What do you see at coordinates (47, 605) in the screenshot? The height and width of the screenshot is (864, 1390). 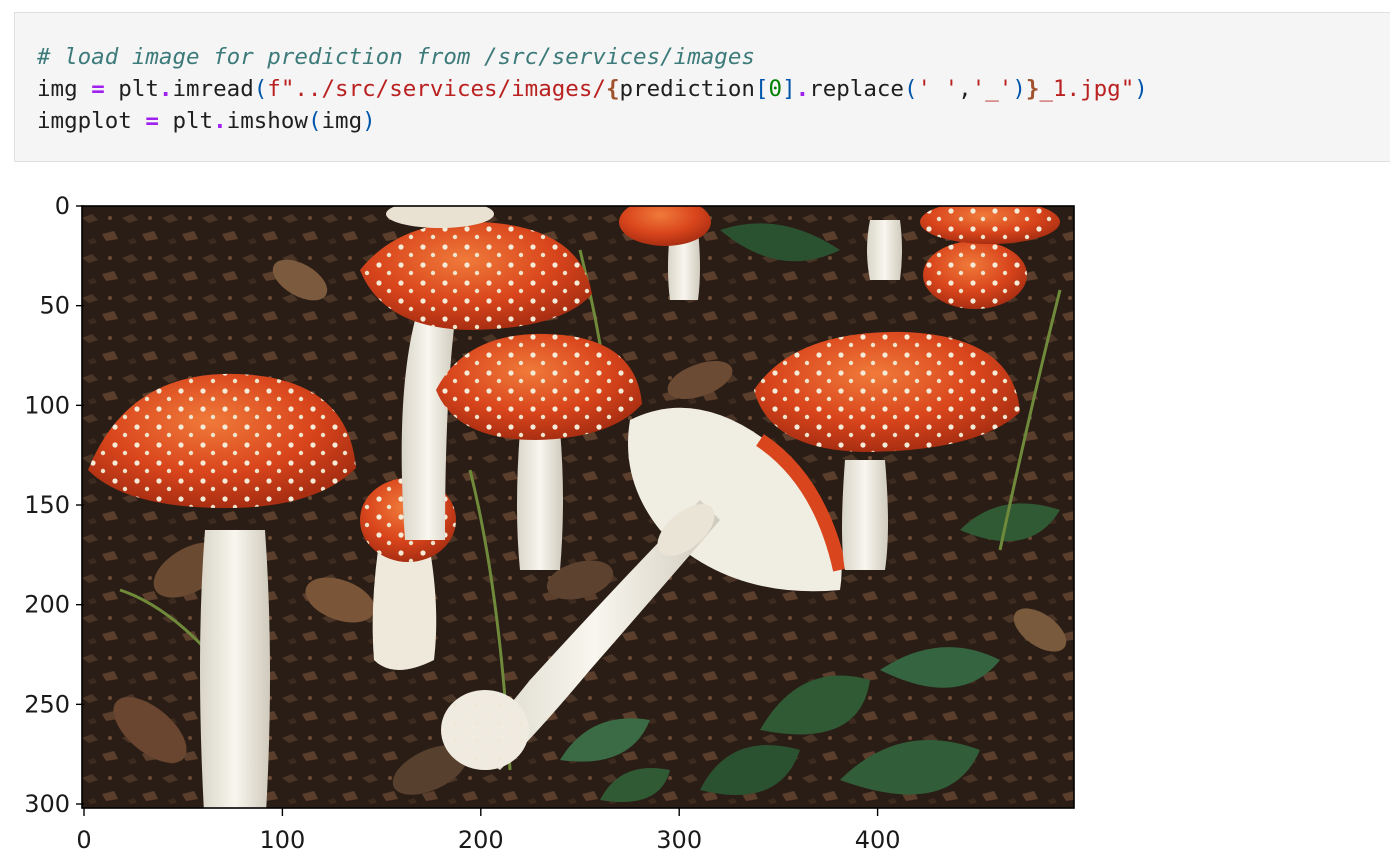 I see `y-tick-label: 200` at bounding box center [47, 605].